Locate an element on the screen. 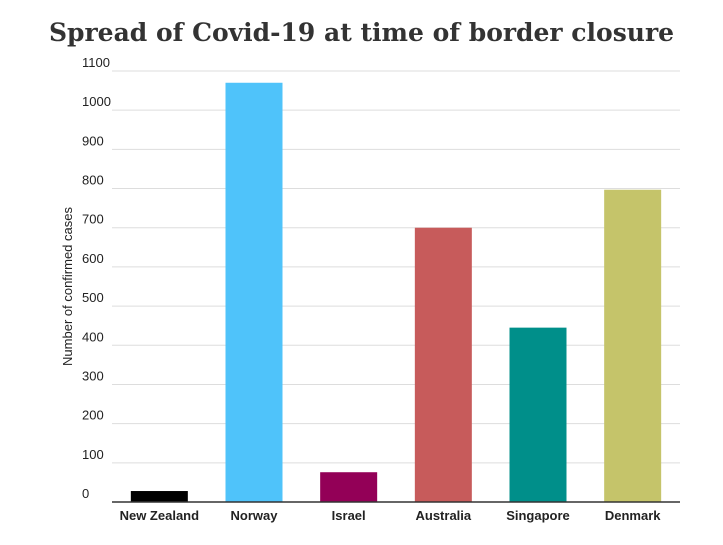 Image resolution: width=723 pixels, height=545 pixels. y-tick-label-200: 200 is located at coordinates (93, 415).